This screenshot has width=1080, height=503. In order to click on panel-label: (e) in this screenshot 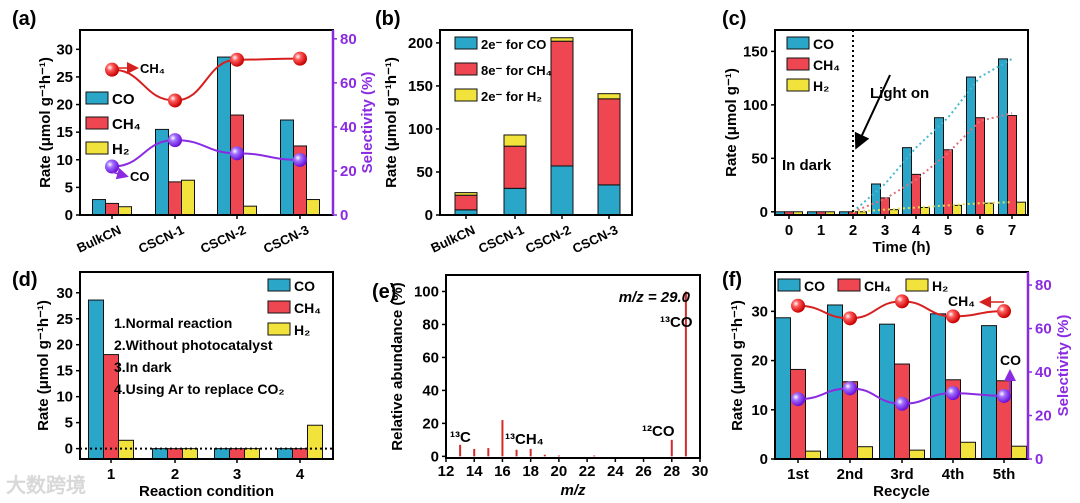, I will do `click(384, 292)`.